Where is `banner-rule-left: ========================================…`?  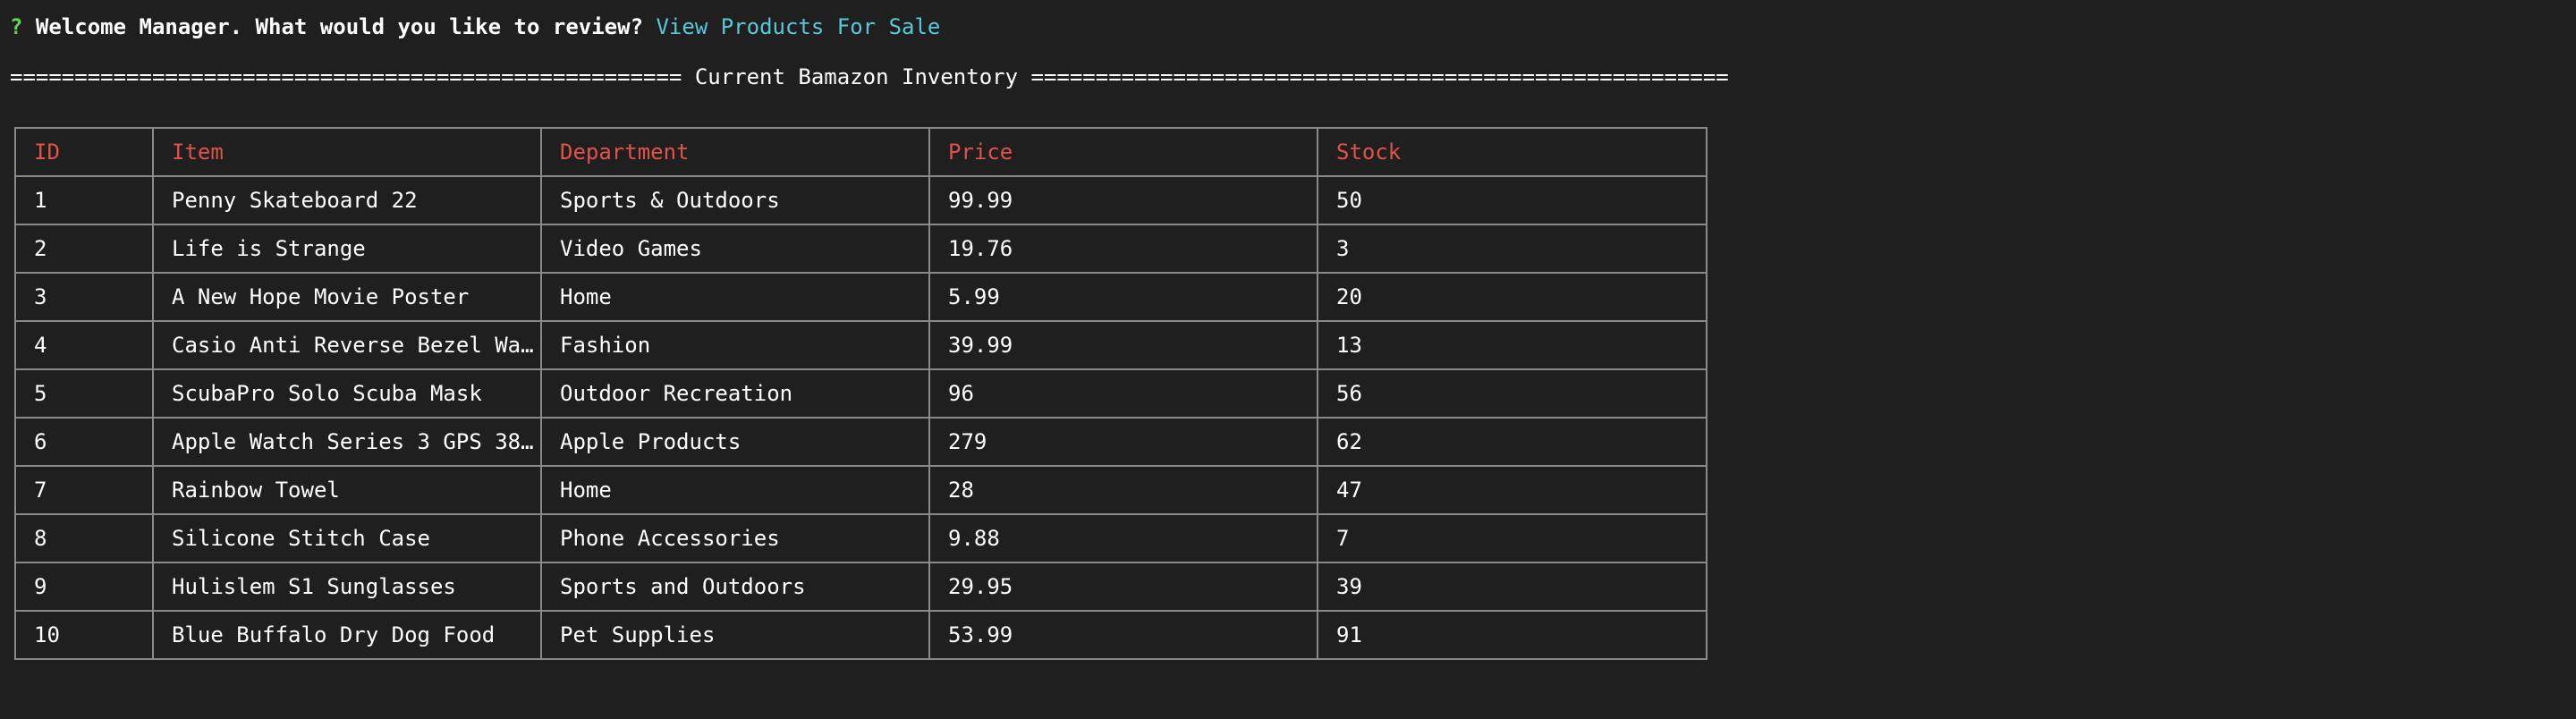
banner-rule-left: ========================================… is located at coordinates (346, 76).